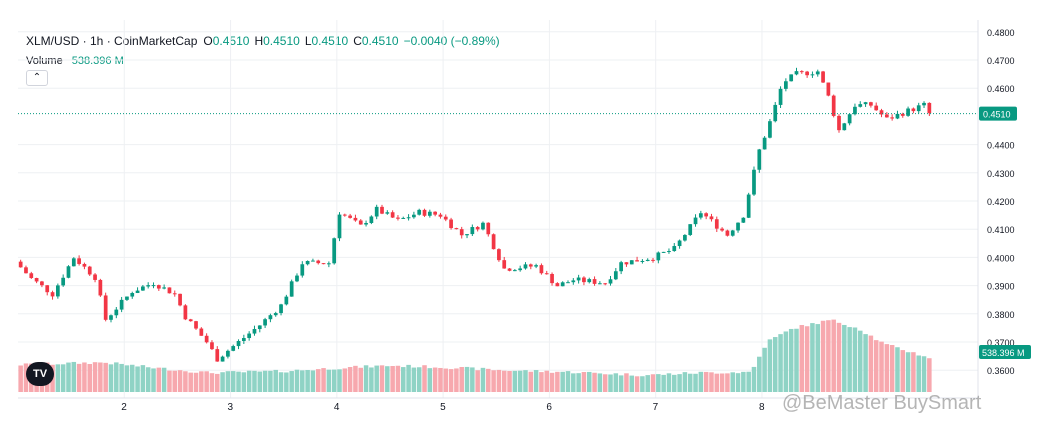 The height and width of the screenshot is (432, 1052). Describe the element at coordinates (882, 403) in the screenshot. I see `watermark-text: @BeMaster BuySmart` at that location.